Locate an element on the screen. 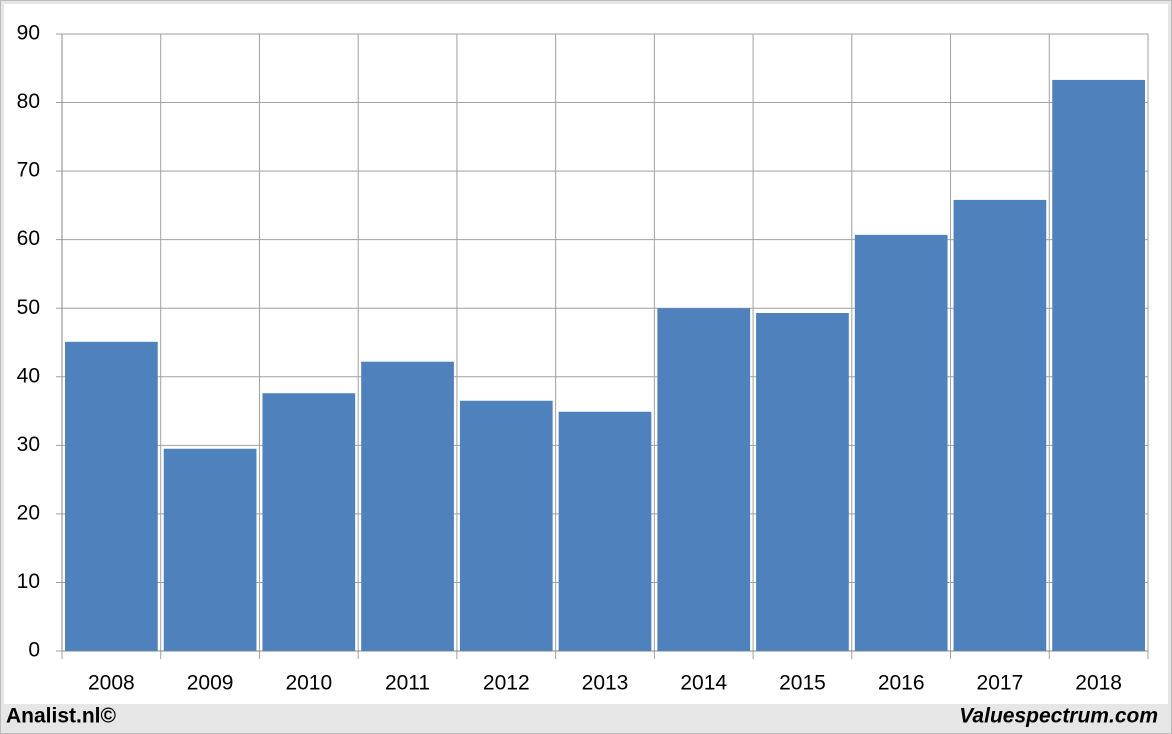 Image resolution: width=1172 pixels, height=734 pixels. x-tick-label: 2013 is located at coordinates (605, 683).